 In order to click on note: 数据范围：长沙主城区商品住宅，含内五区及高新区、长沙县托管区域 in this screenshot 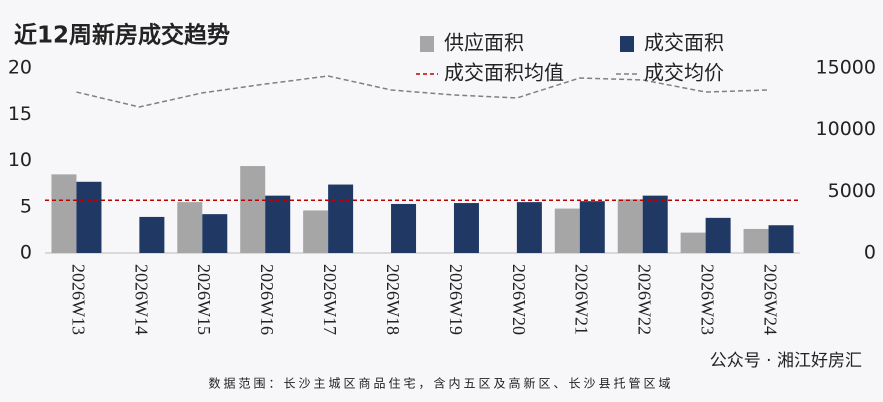, I will do `click(440, 383)`.